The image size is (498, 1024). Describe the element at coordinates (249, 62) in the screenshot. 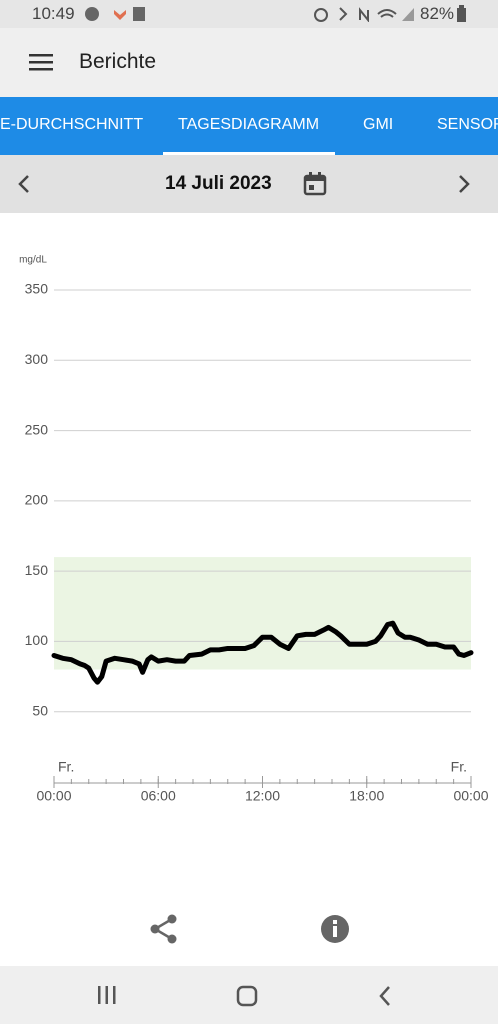

I see `app-bar: Berichte` at that location.